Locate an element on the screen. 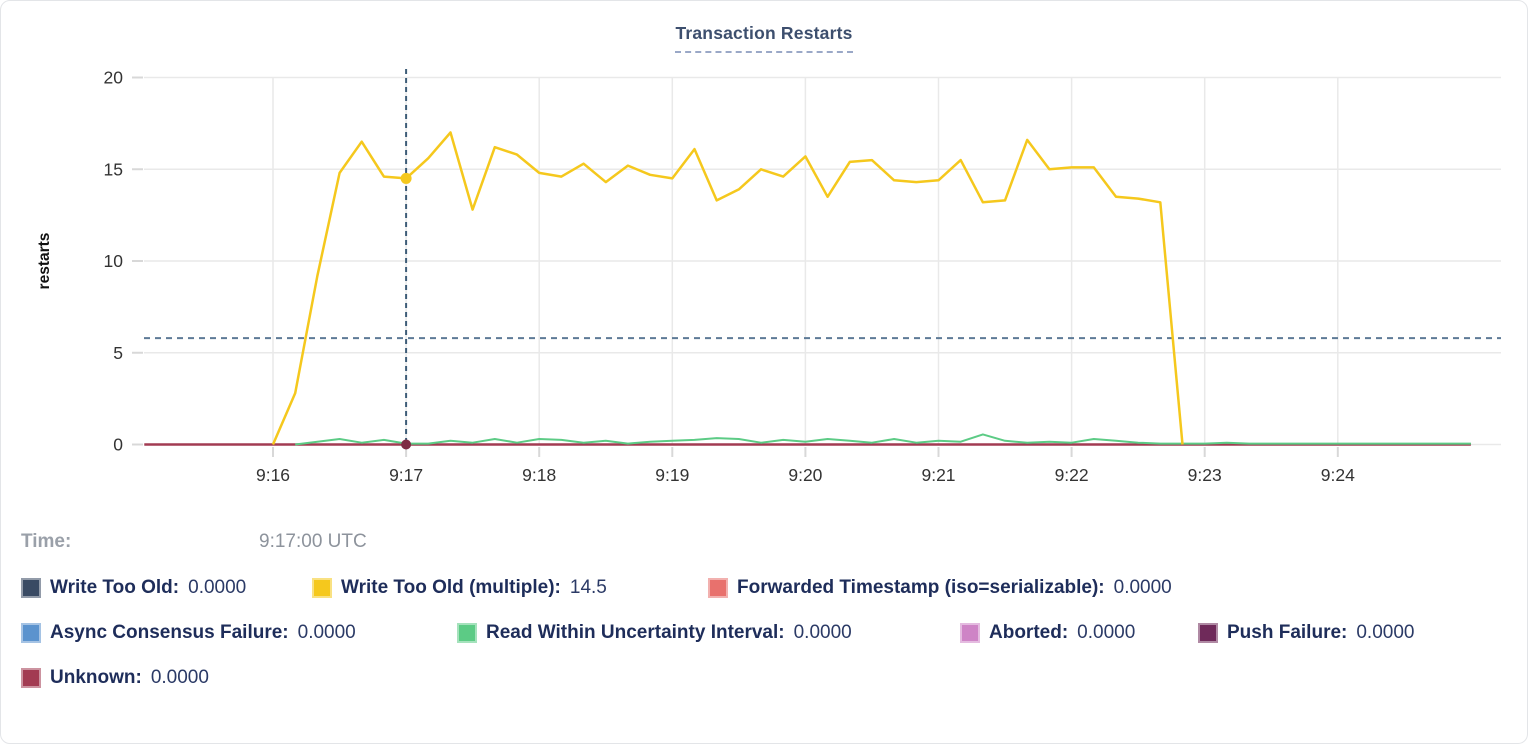 Image resolution: width=1528 pixels, height=744 pixels. legend-item-aborted: Aborted: 0.0000 is located at coordinates (1079, 633).